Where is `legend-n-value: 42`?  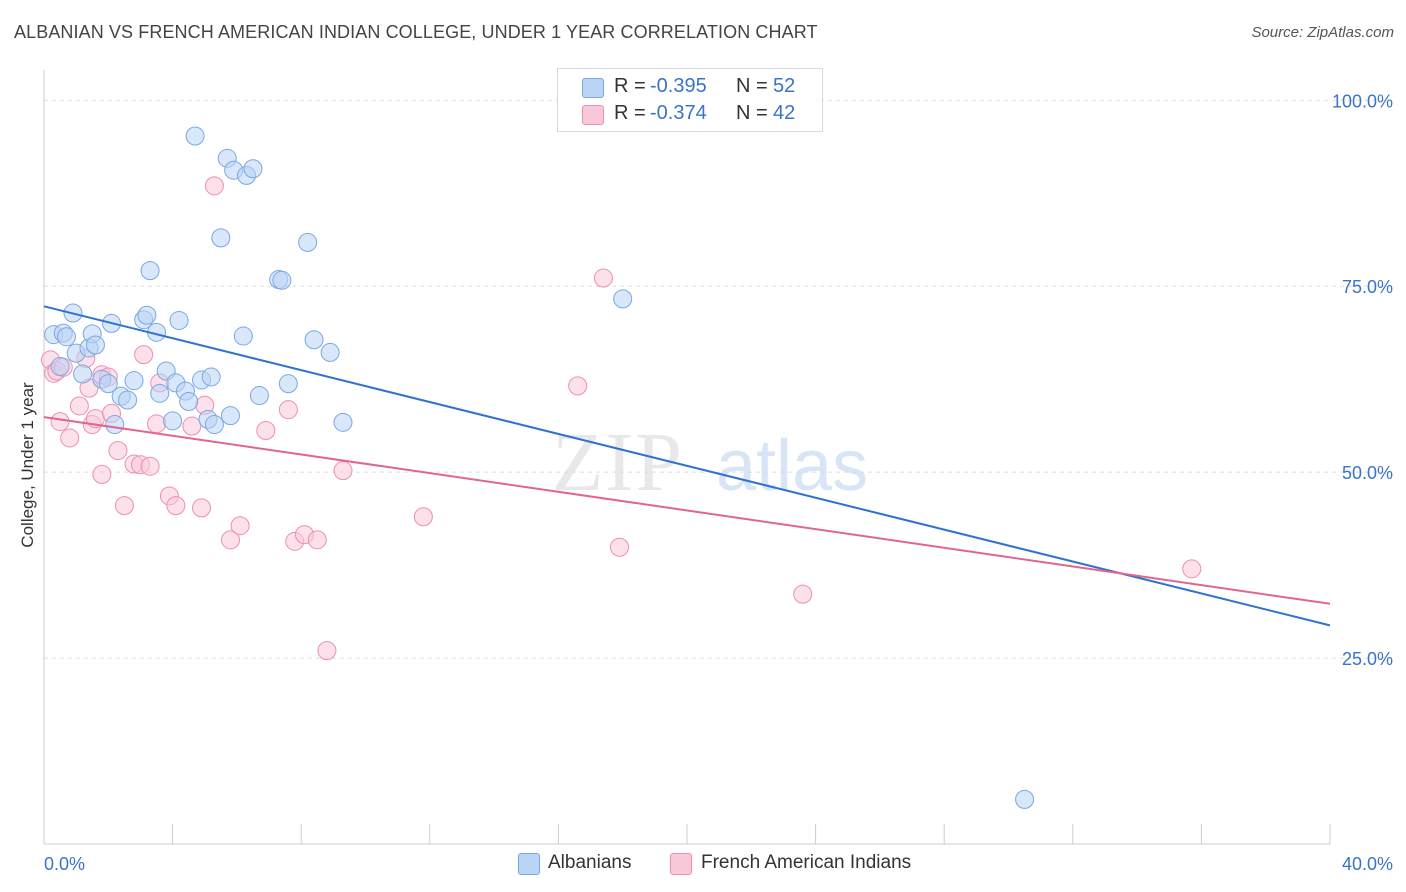
legend-n-value: 42 is located at coordinates (784, 113).